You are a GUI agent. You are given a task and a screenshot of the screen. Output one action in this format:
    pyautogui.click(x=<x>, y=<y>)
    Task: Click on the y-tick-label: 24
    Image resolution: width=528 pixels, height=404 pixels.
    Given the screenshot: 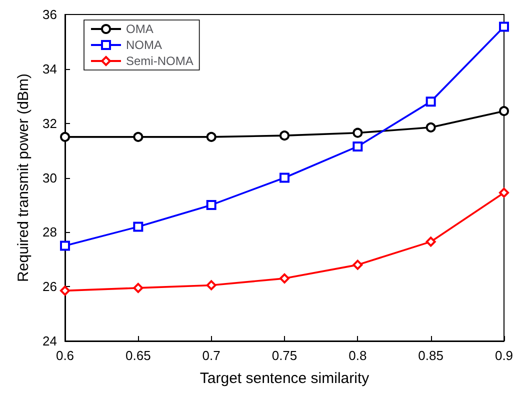 What is the action you would take?
    pyautogui.click(x=49, y=341)
    